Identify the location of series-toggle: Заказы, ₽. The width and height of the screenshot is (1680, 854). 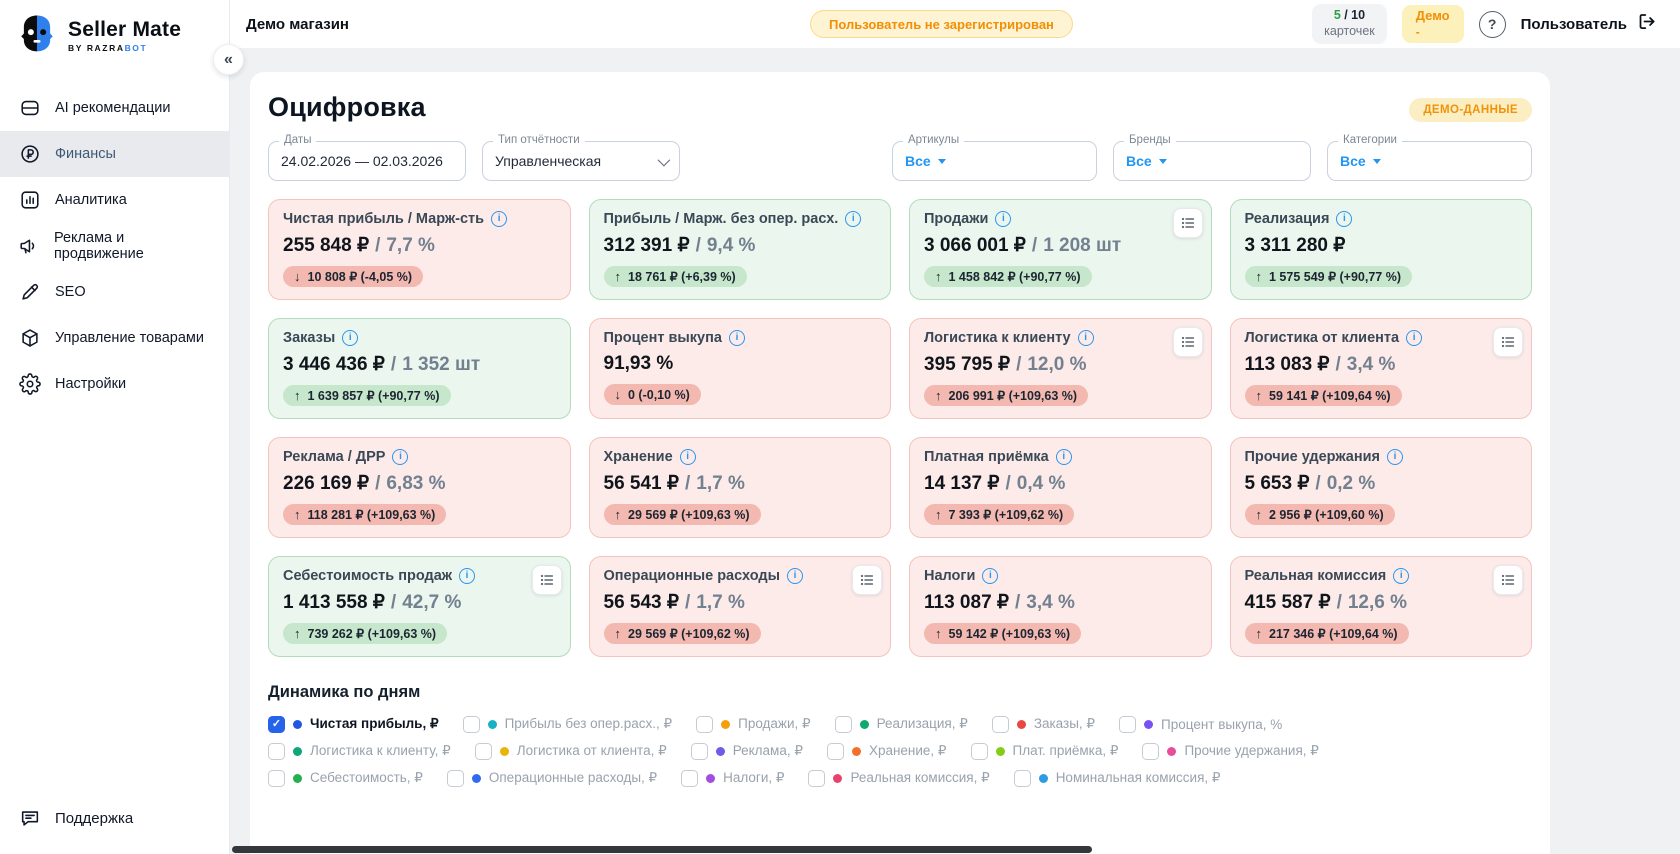
(1043, 724).